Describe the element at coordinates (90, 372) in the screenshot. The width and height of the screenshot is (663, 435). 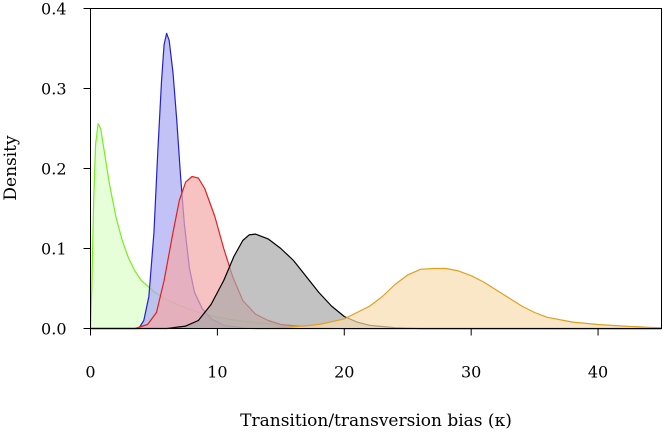
I see `x-tick-label: 0` at that location.